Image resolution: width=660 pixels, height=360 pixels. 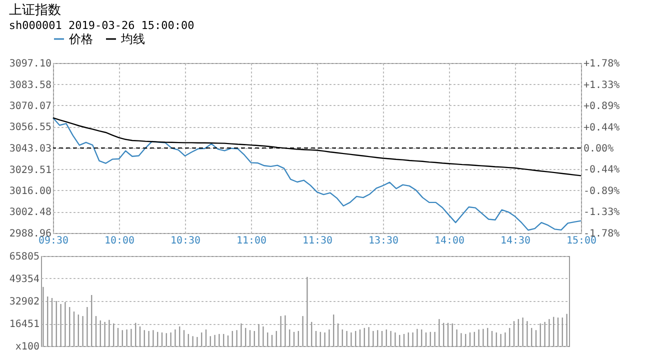 What do you see at coordinates (317, 241) in the screenshot?
I see `x-tick-label: 11:30` at bounding box center [317, 241].